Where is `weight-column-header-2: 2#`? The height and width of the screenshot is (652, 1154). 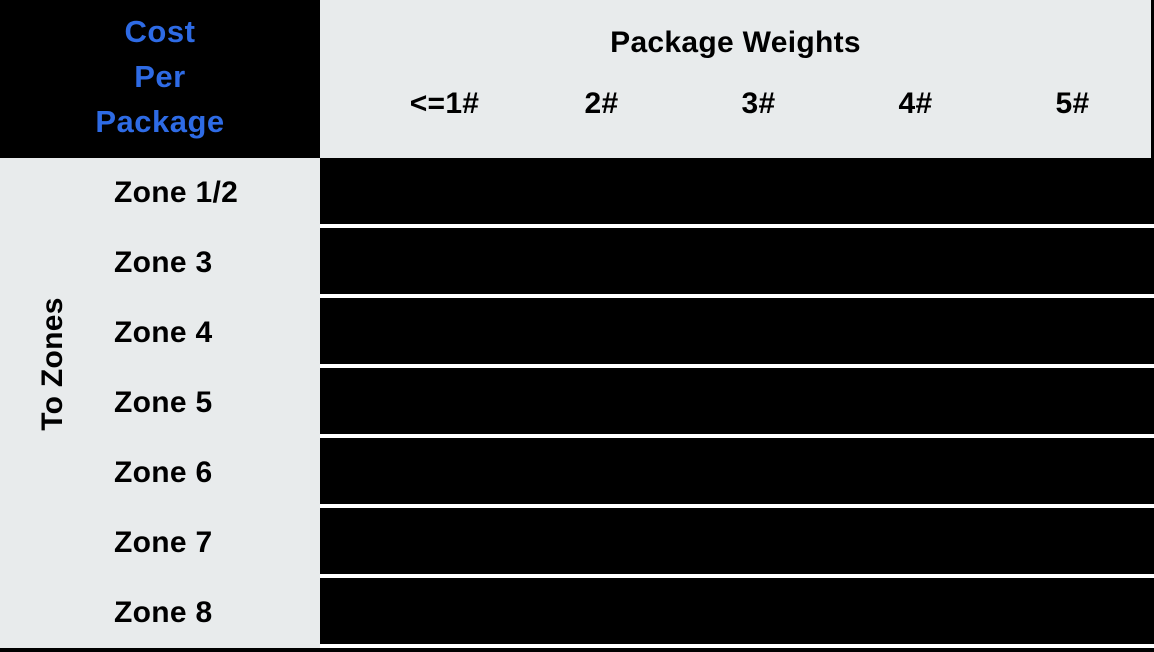
weight-column-header-2: 2# is located at coordinates (601, 103).